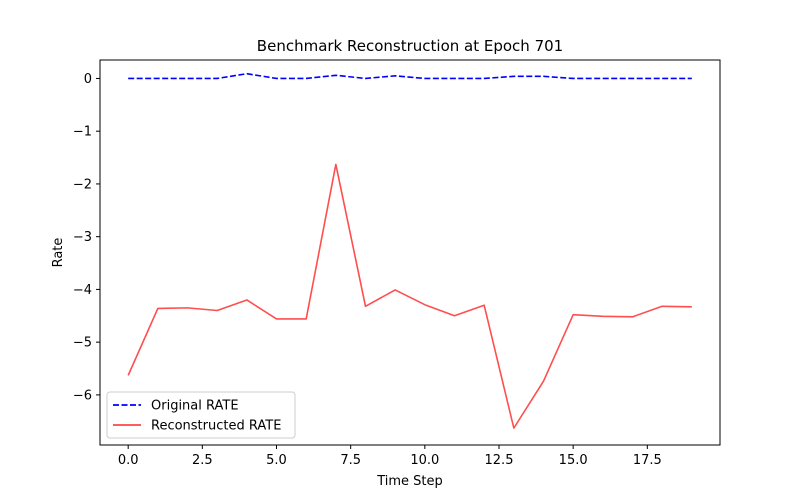 The height and width of the screenshot is (500, 800). What do you see at coordinates (82, 395) in the screenshot?
I see `y-tick-label: −6` at bounding box center [82, 395].